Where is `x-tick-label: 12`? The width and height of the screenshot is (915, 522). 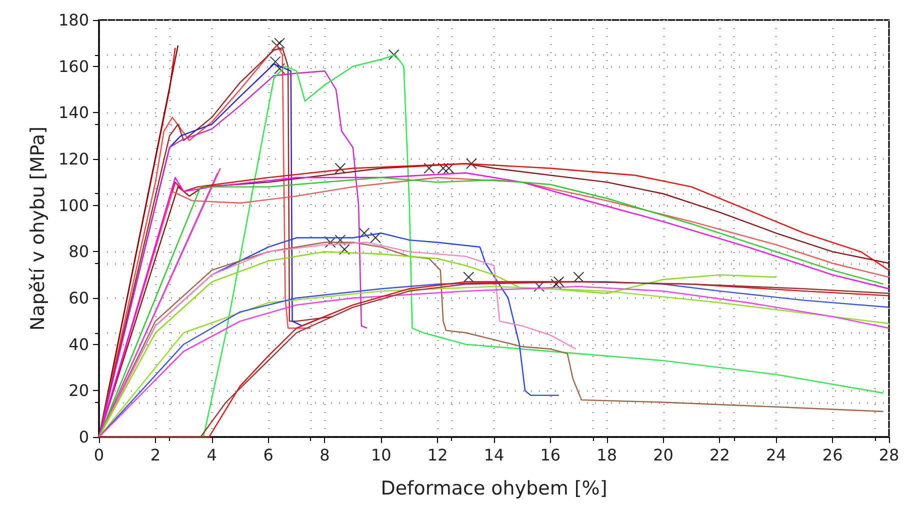 x-tick-label: 12 is located at coordinates (437, 455).